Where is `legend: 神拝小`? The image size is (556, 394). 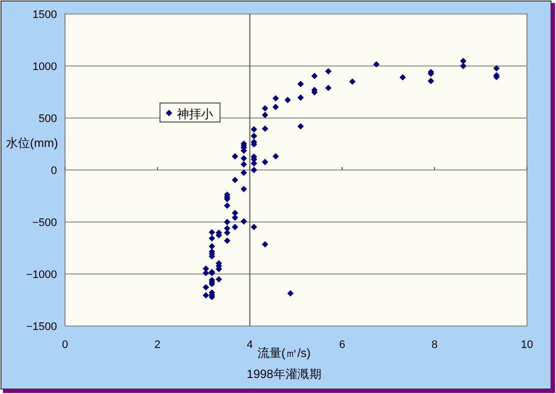 legend: 神拝小 is located at coordinates (190, 112).